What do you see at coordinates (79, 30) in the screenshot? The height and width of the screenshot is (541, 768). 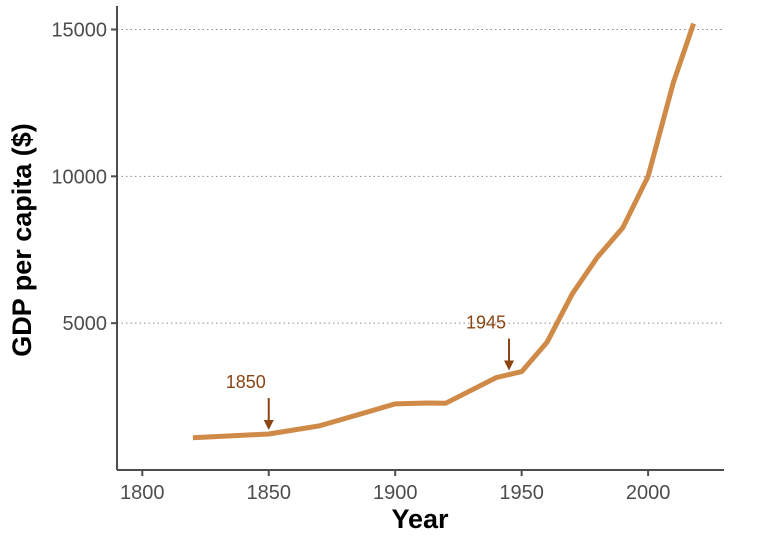 I see `y-tick-label: 15000` at bounding box center [79, 30].